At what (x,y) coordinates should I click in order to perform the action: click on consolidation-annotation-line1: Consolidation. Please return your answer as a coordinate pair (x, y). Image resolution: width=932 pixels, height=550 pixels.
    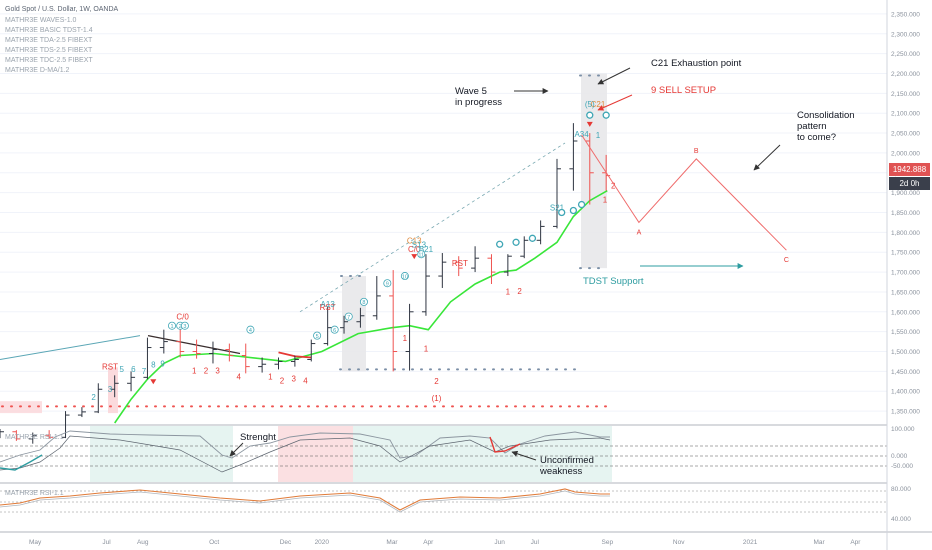
    Looking at the image, I should click on (826, 115).